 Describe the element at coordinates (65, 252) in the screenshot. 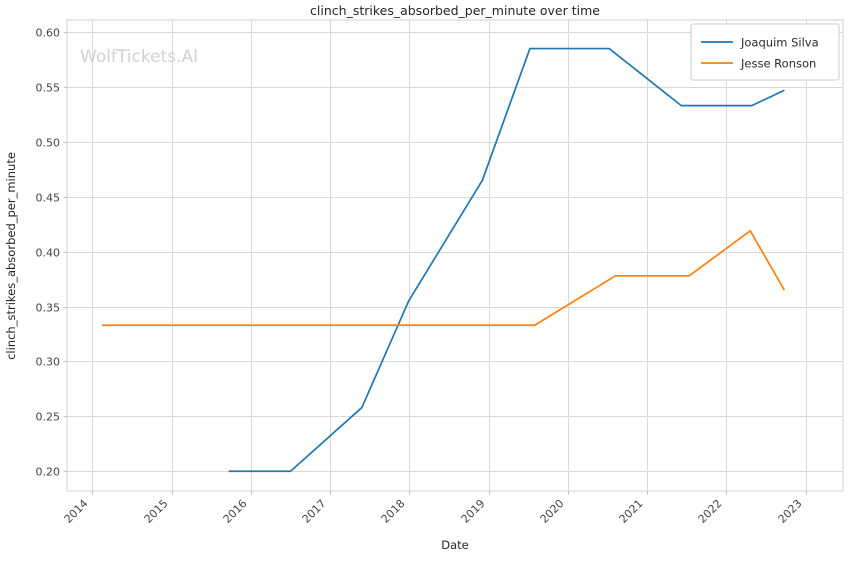

I see `y-tick-marks` at that location.